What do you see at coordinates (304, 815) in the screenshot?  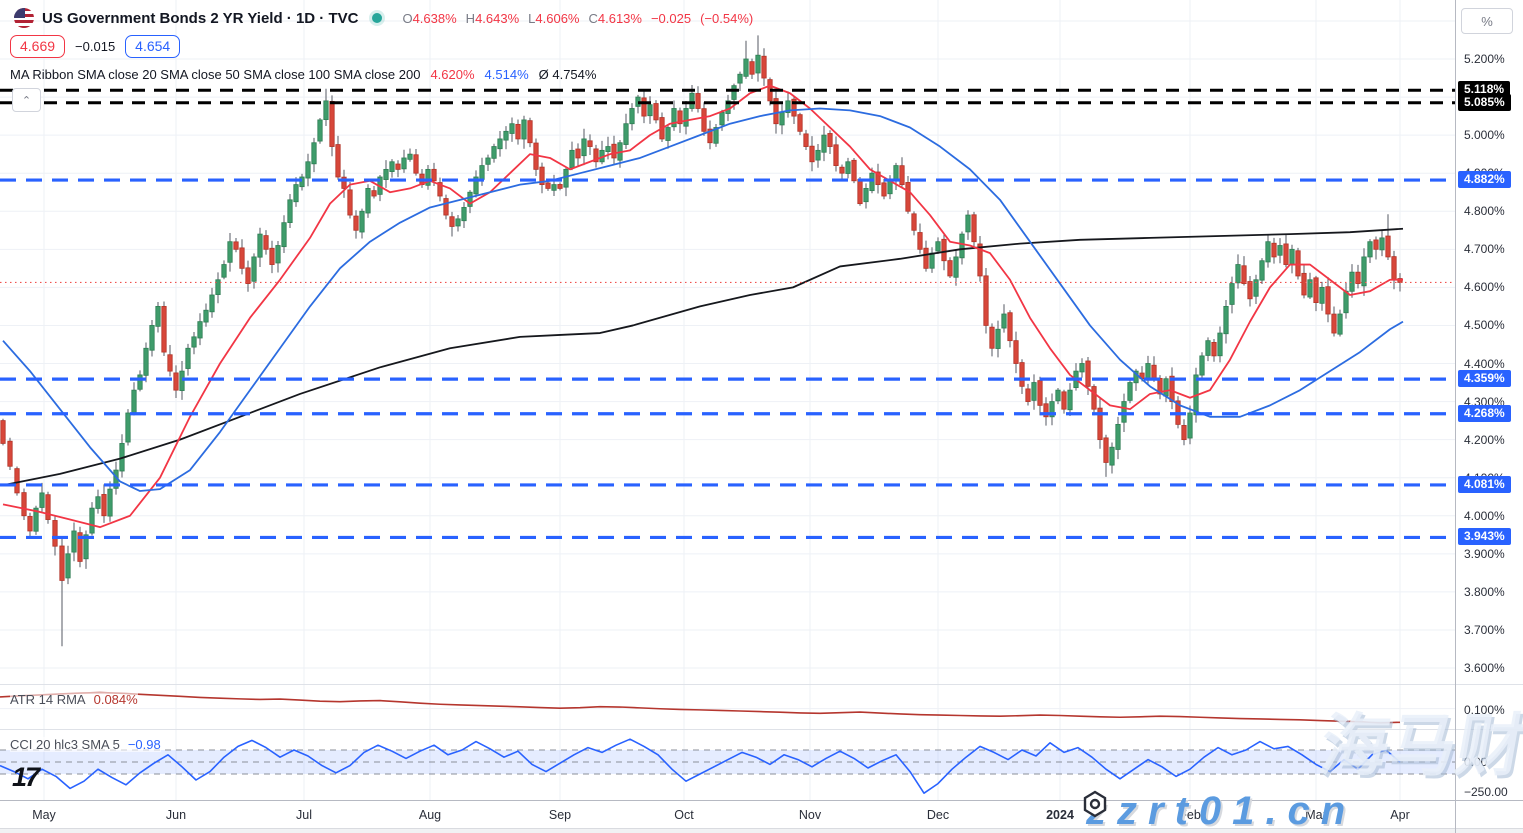 I see `time-axis-label: Jul` at bounding box center [304, 815].